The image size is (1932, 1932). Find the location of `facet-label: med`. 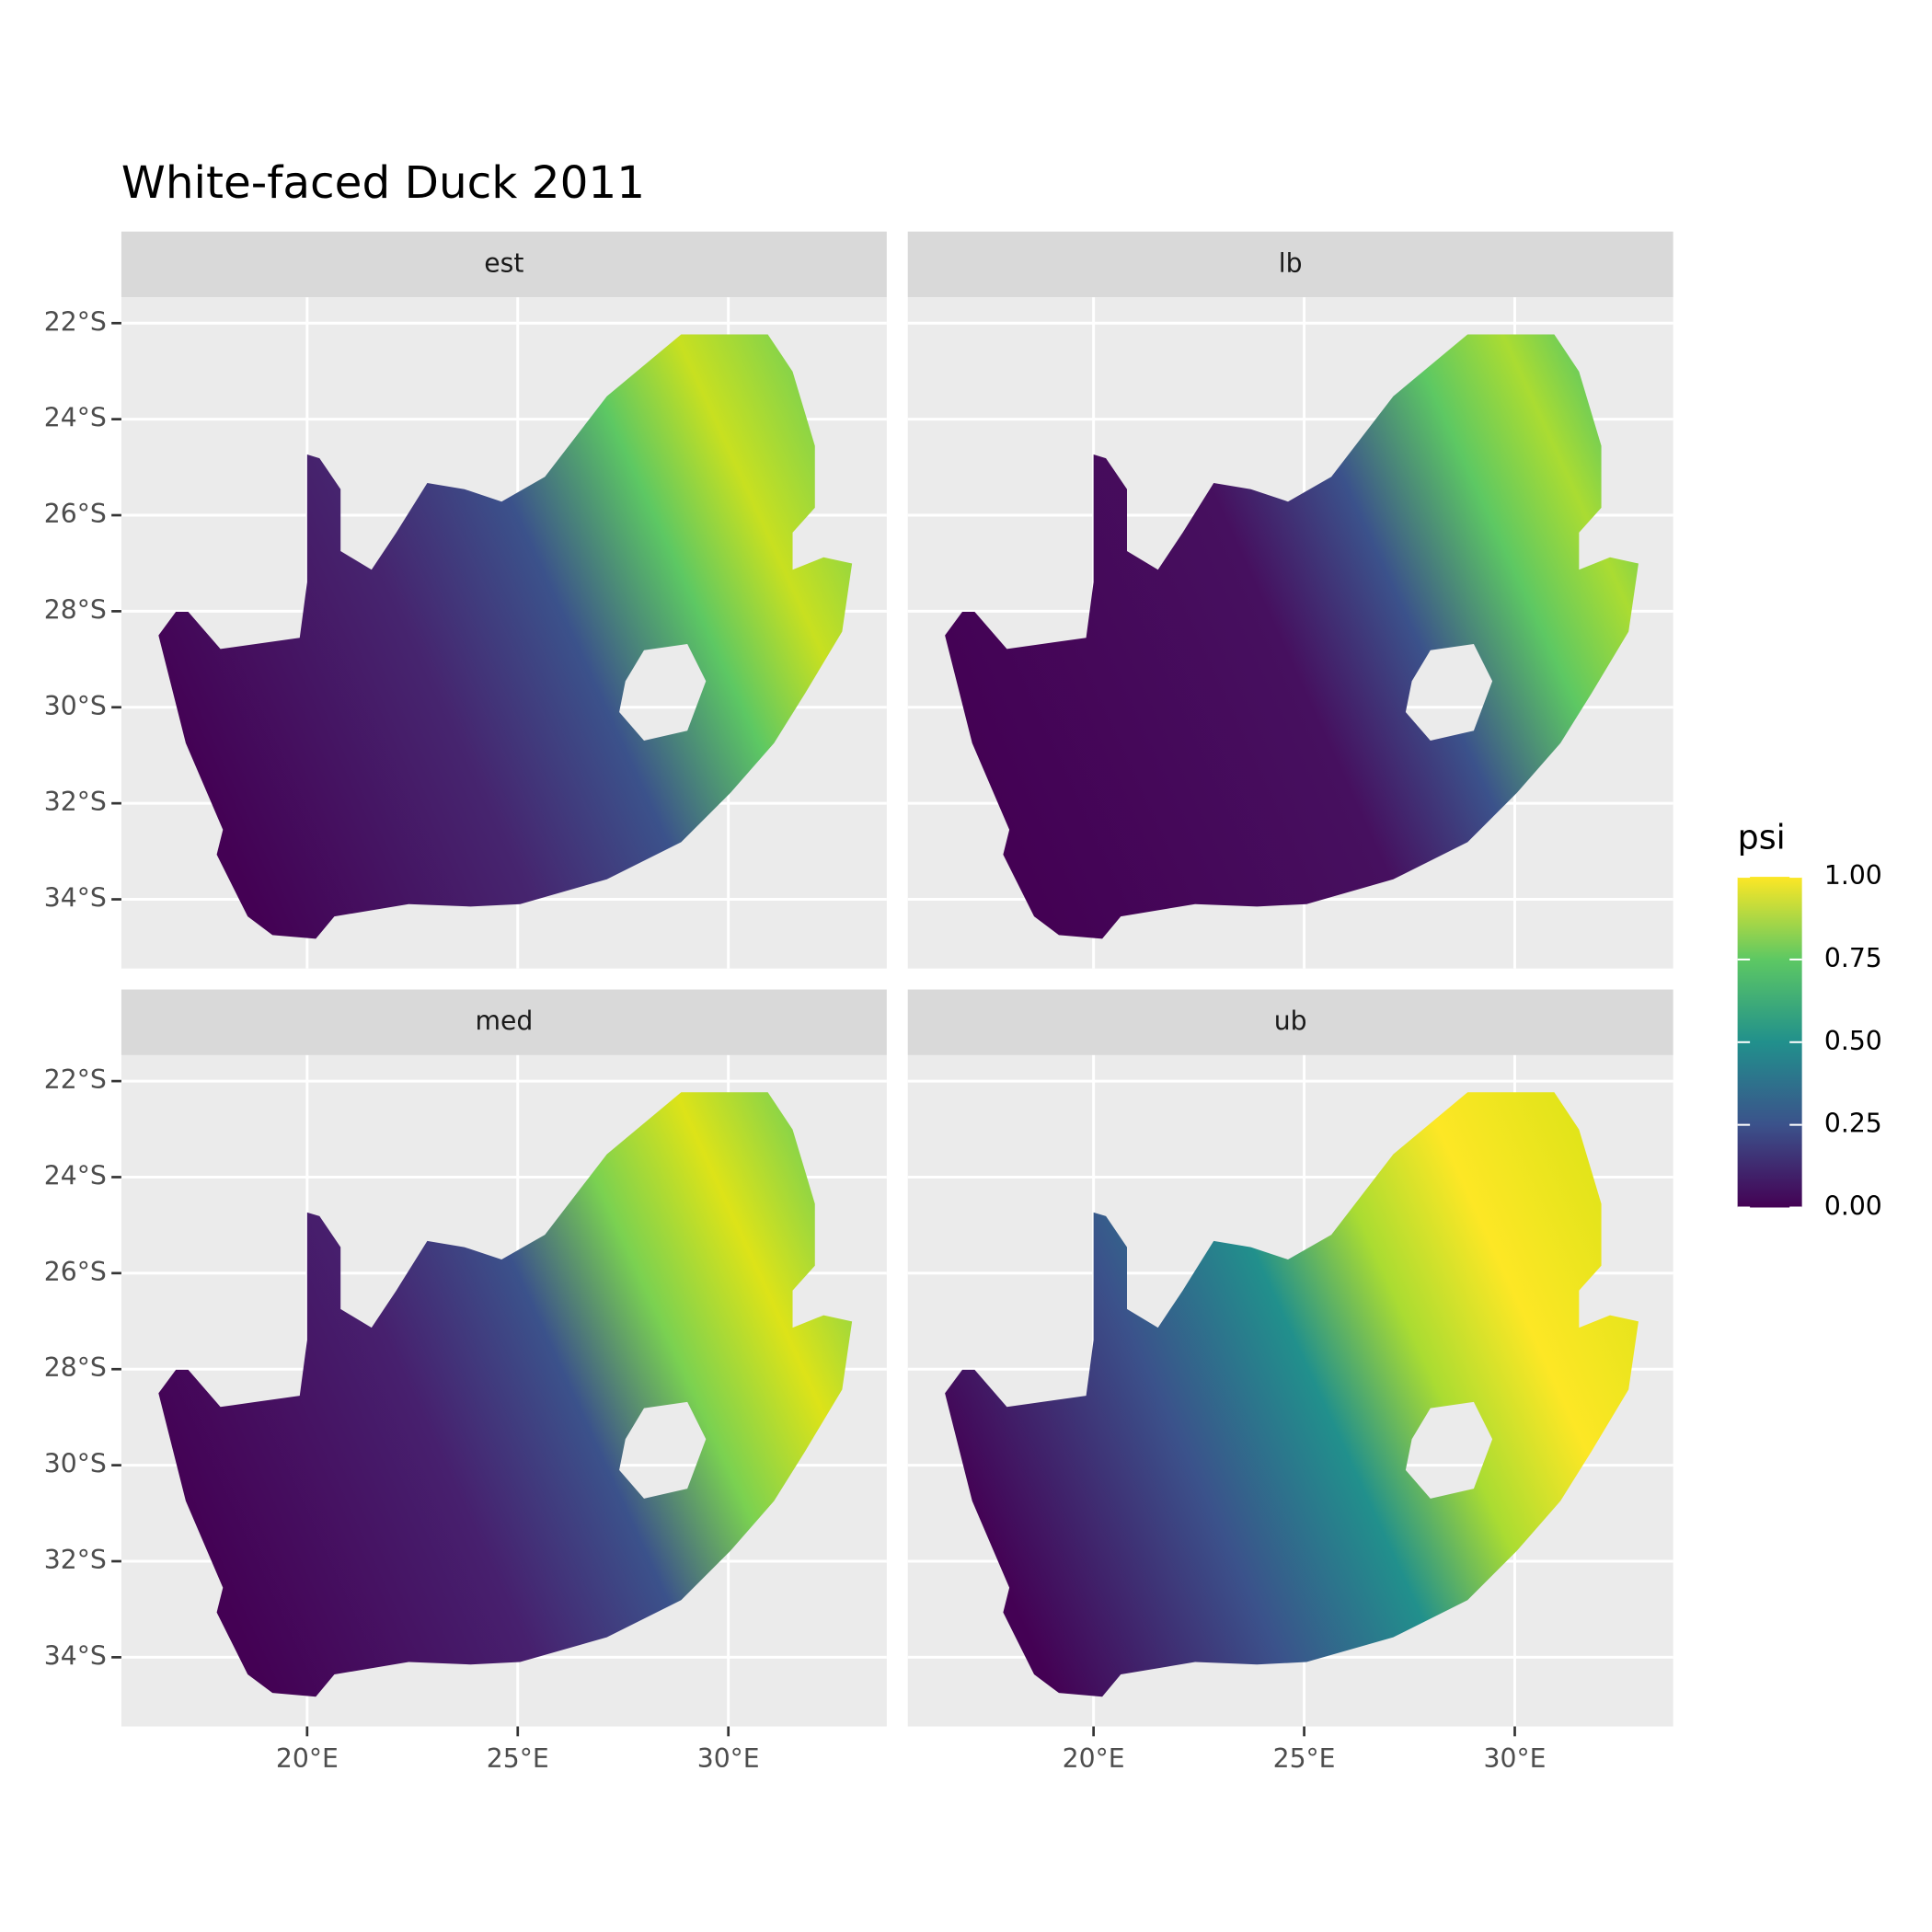

facet-label: med is located at coordinates (504, 1021).